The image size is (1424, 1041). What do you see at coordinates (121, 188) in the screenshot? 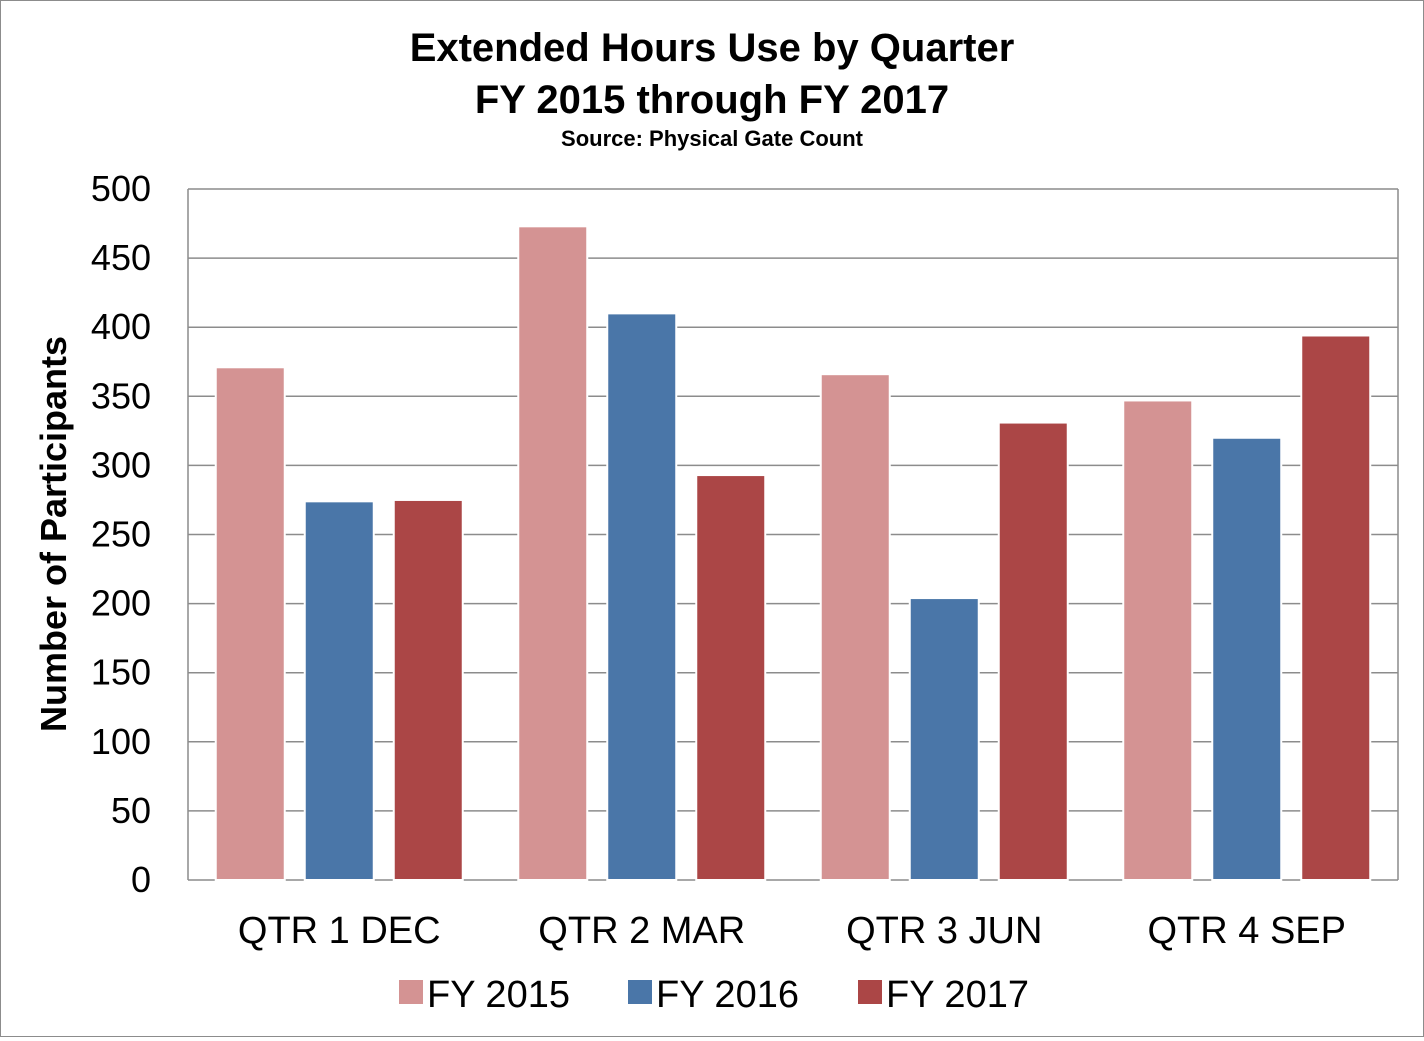
I see `y-tick-label: 500` at bounding box center [121, 188].